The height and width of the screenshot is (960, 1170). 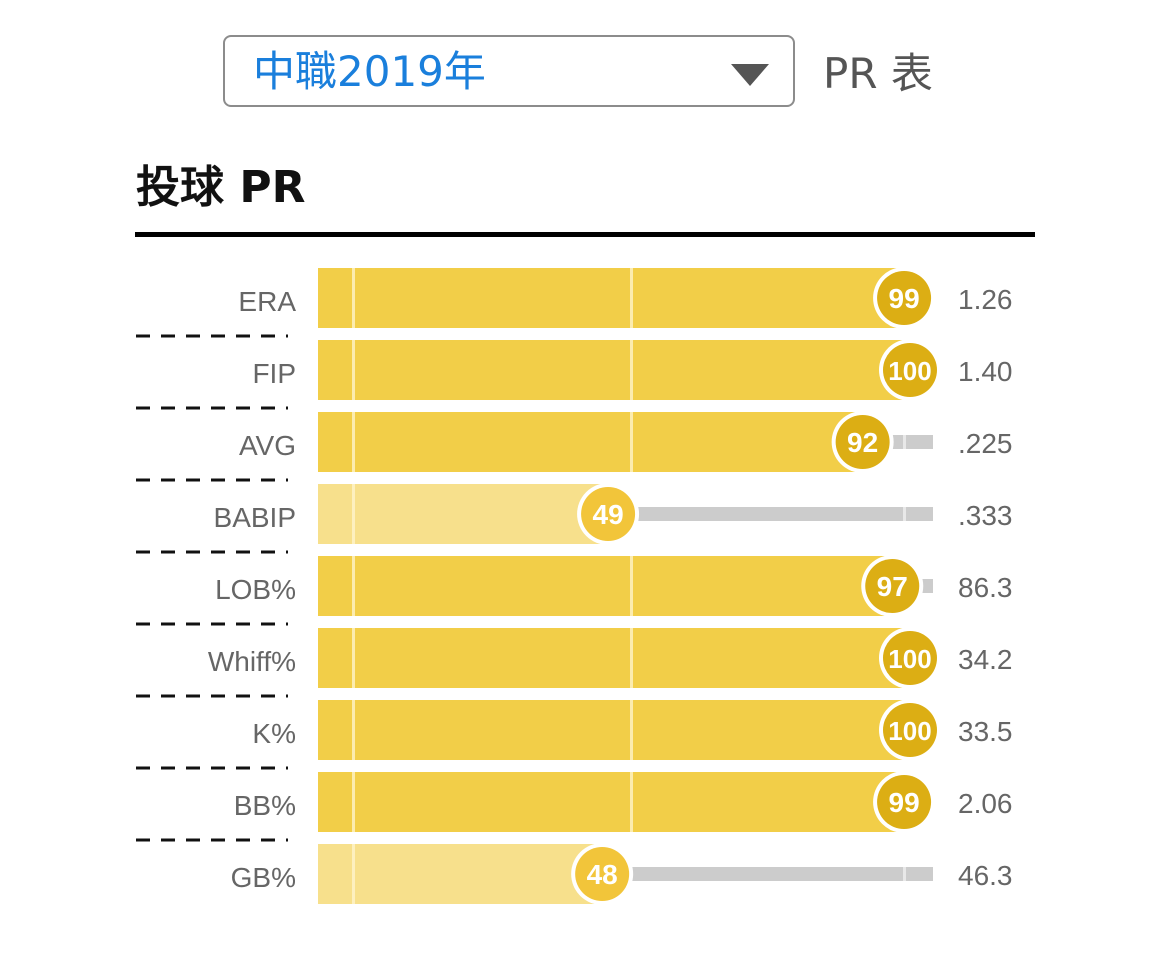 I want to click on percentile-label: 97, so click(x=892, y=586).